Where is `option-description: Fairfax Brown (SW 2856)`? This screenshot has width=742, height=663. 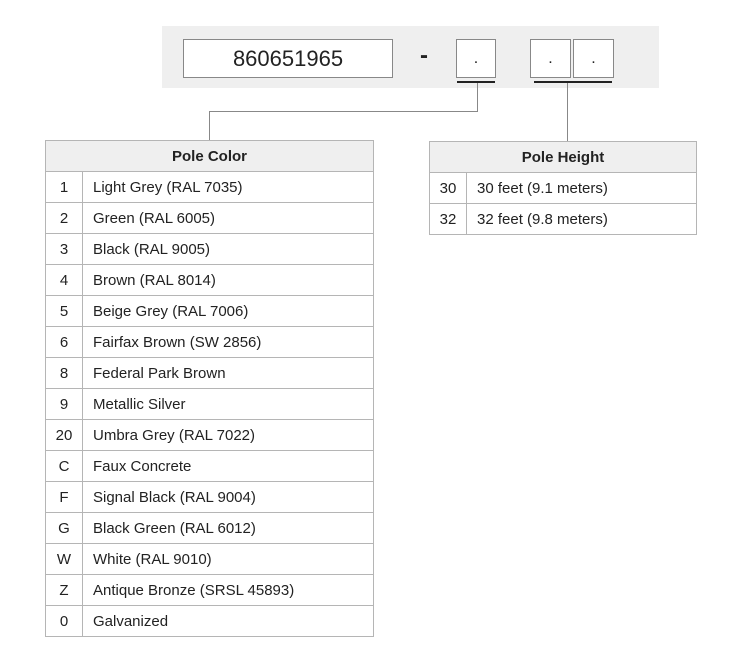
option-description: Fairfax Brown (SW 2856) is located at coordinates (228, 342).